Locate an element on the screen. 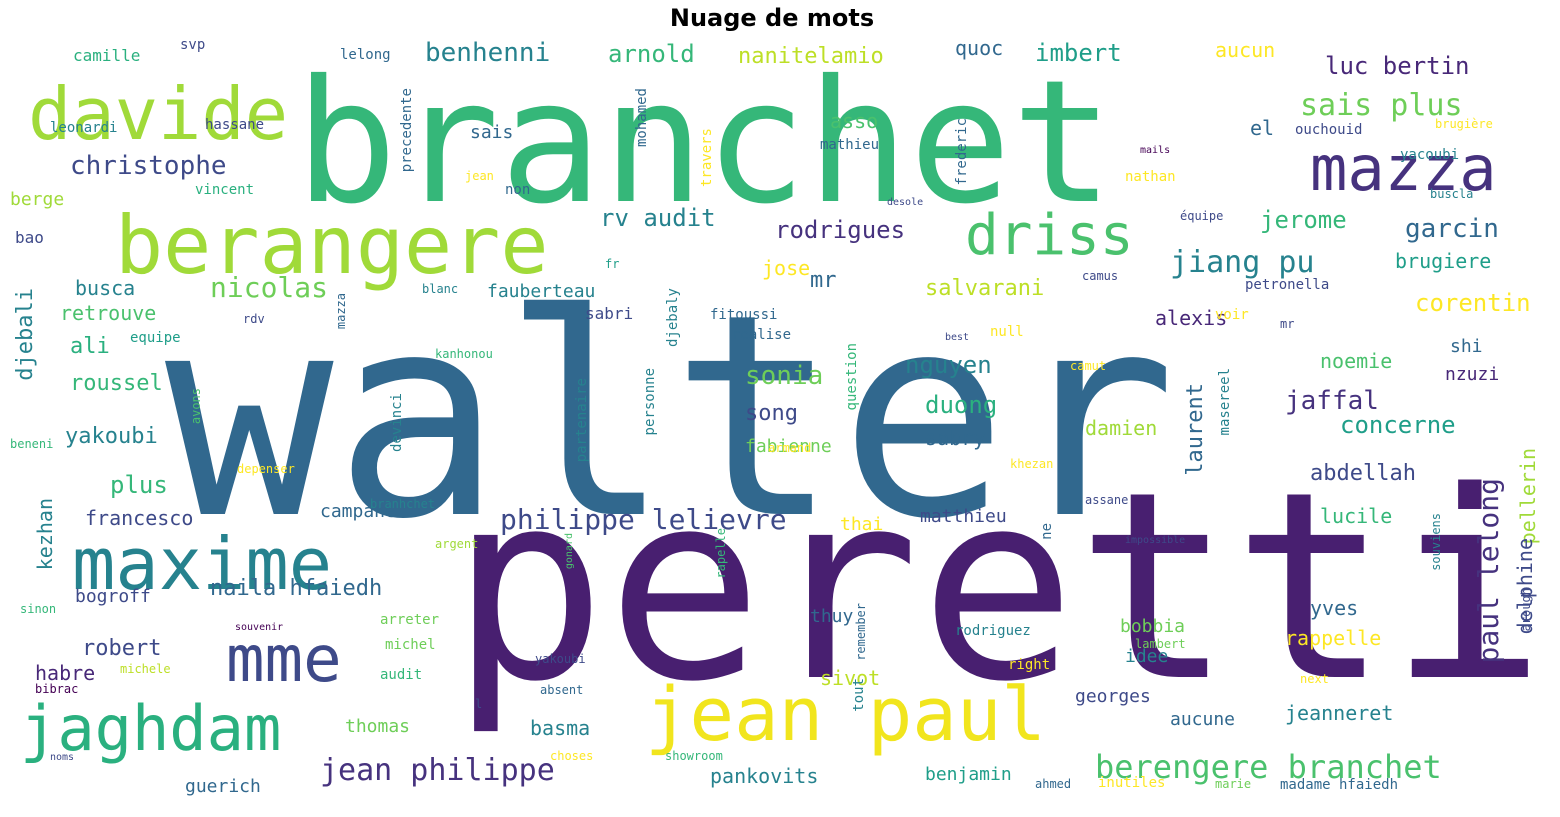  cloud-word: matthieu is located at coordinates (963, 516).